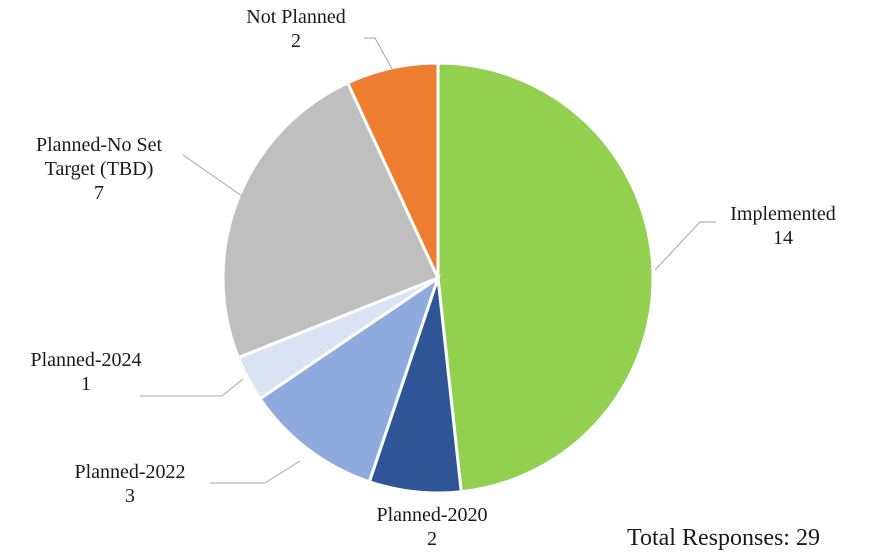  I want to click on data-label-line: Planned-No Set, so click(99, 145).